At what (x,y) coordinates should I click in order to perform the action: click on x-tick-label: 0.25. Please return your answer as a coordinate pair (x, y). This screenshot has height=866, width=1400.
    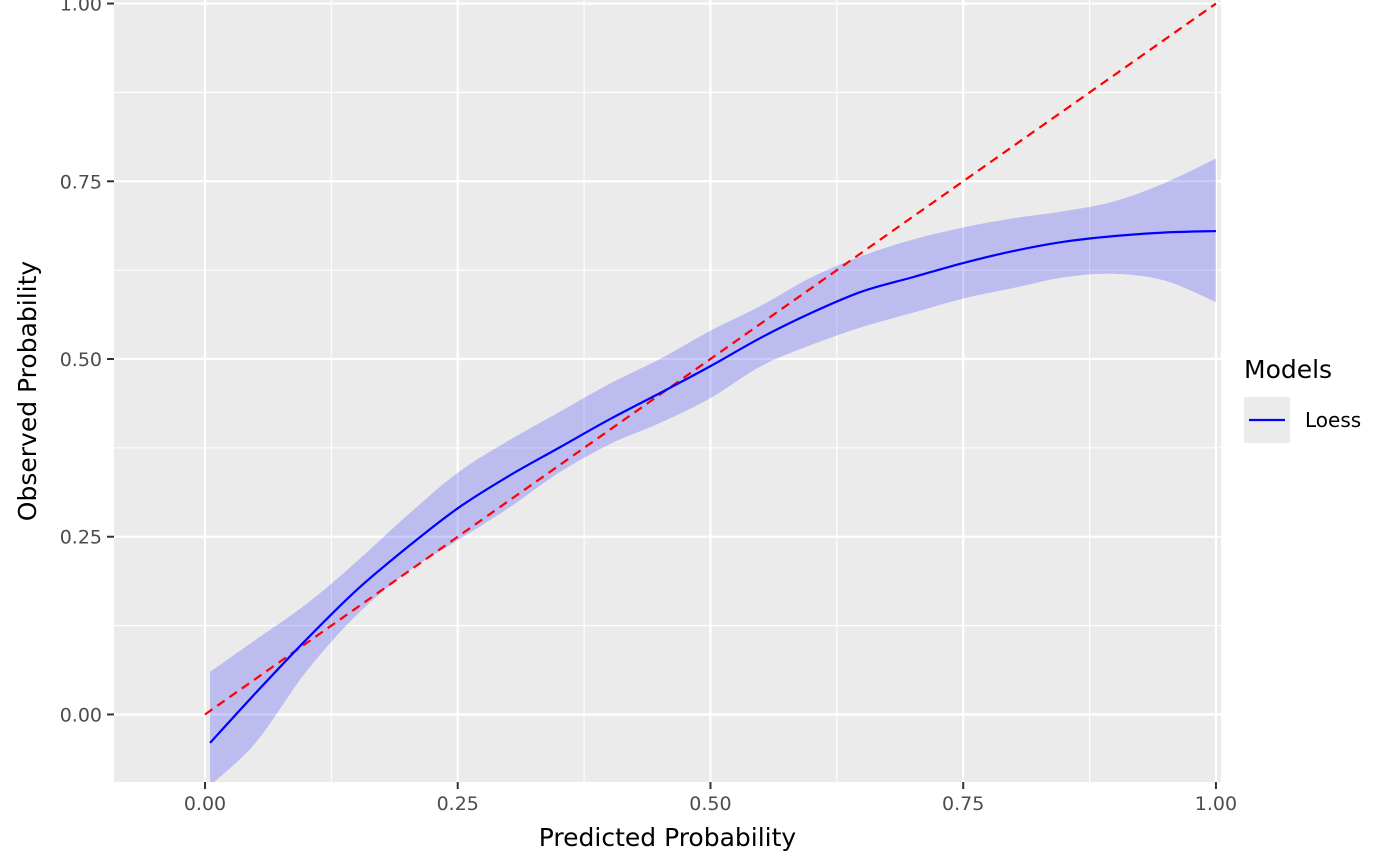
    Looking at the image, I should click on (458, 804).